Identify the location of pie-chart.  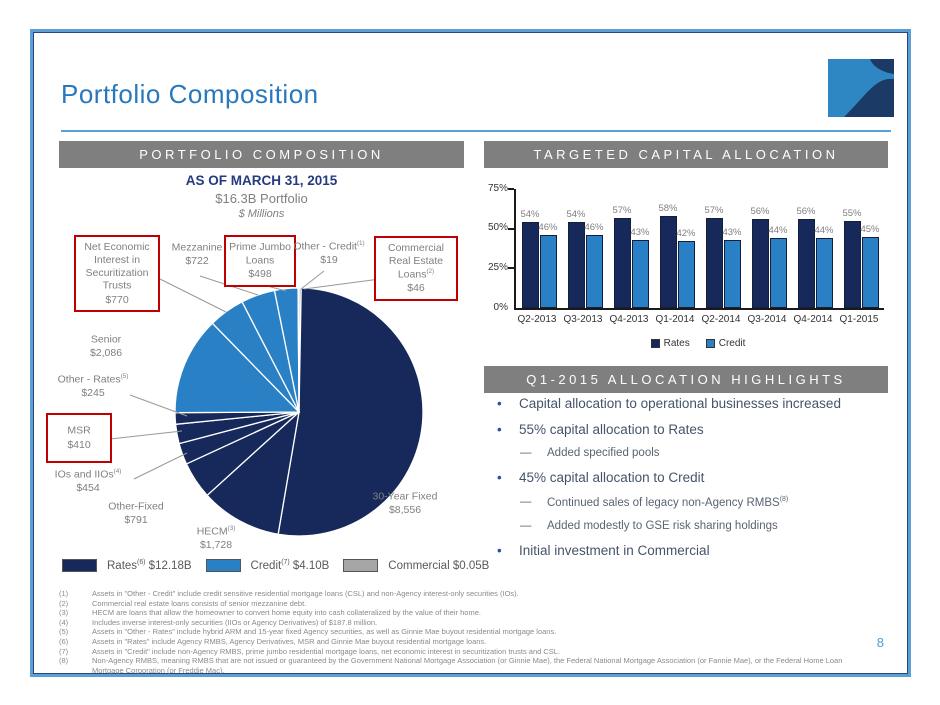
(299, 412).